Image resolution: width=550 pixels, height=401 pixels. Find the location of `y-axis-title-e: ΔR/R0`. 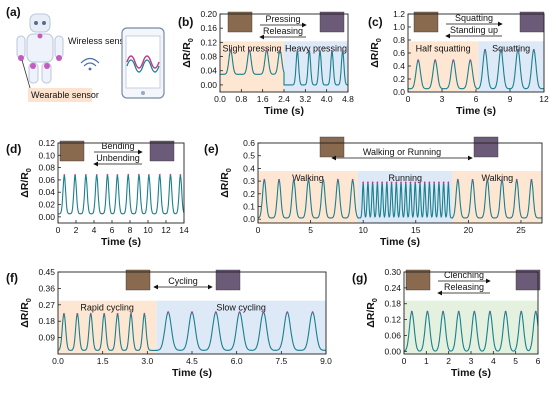

y-axis-title-e: ΔR/R0 is located at coordinates (226, 183).